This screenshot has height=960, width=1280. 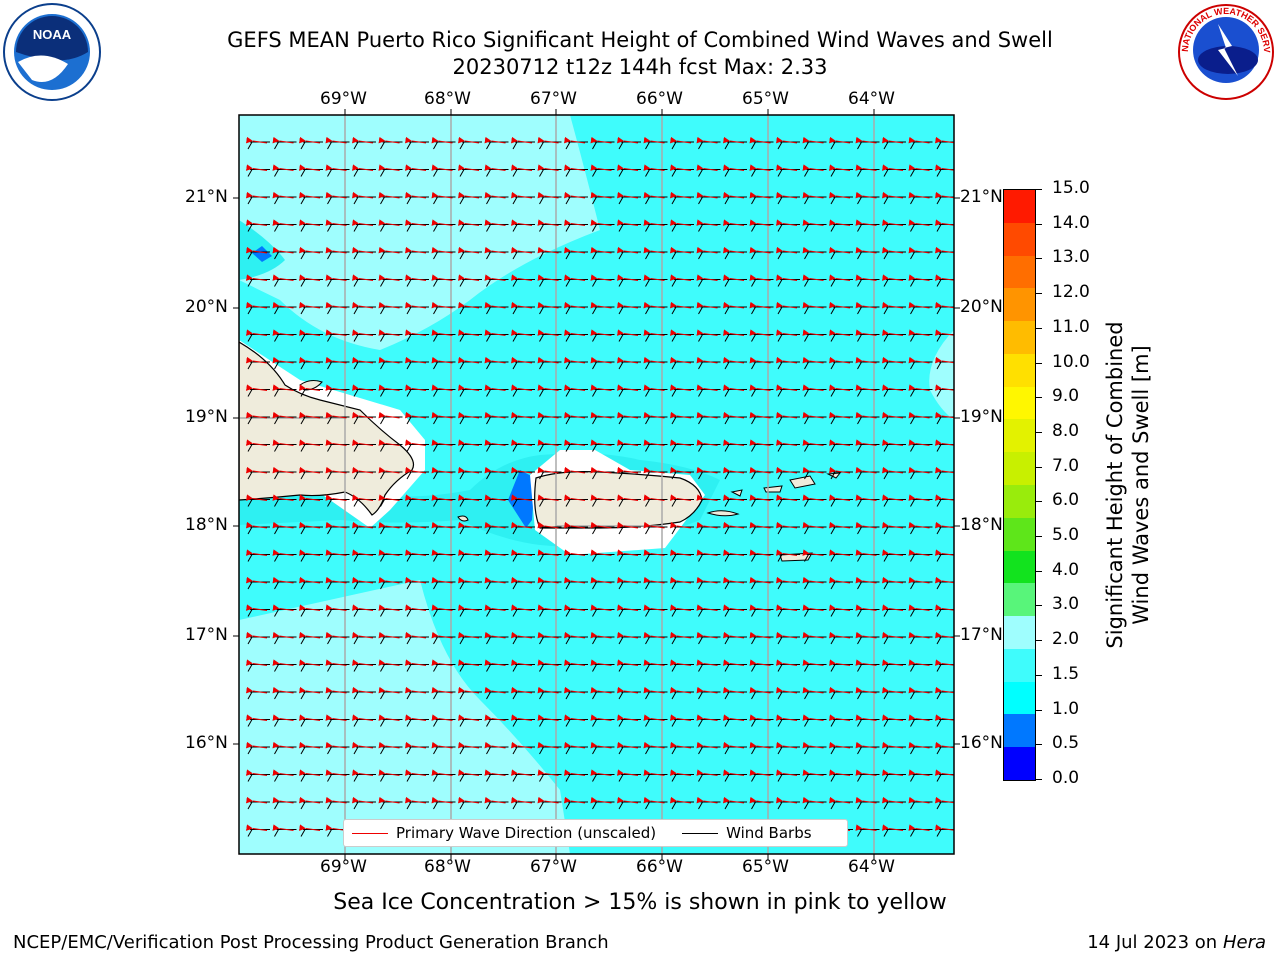 I want to click on colorbar-tick-label: 1.0, so click(x=1066, y=708).